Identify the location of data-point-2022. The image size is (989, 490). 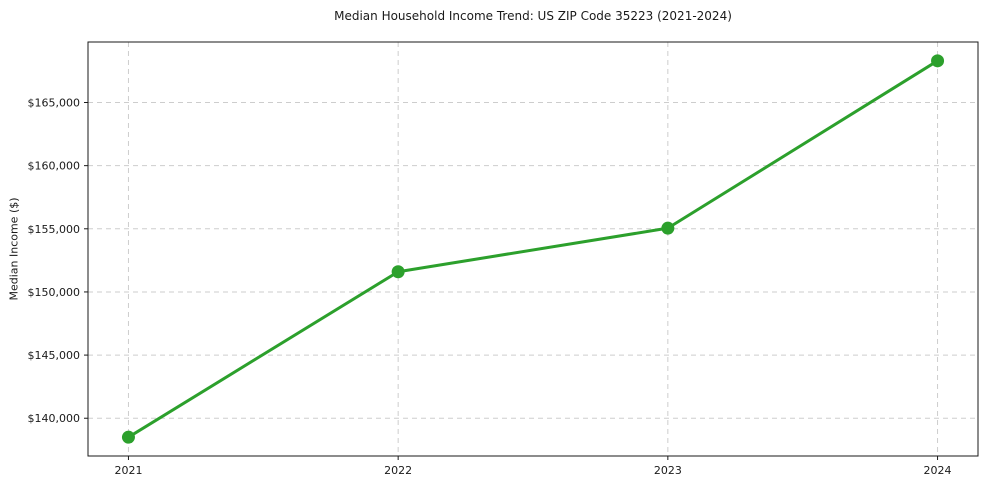
(398, 272).